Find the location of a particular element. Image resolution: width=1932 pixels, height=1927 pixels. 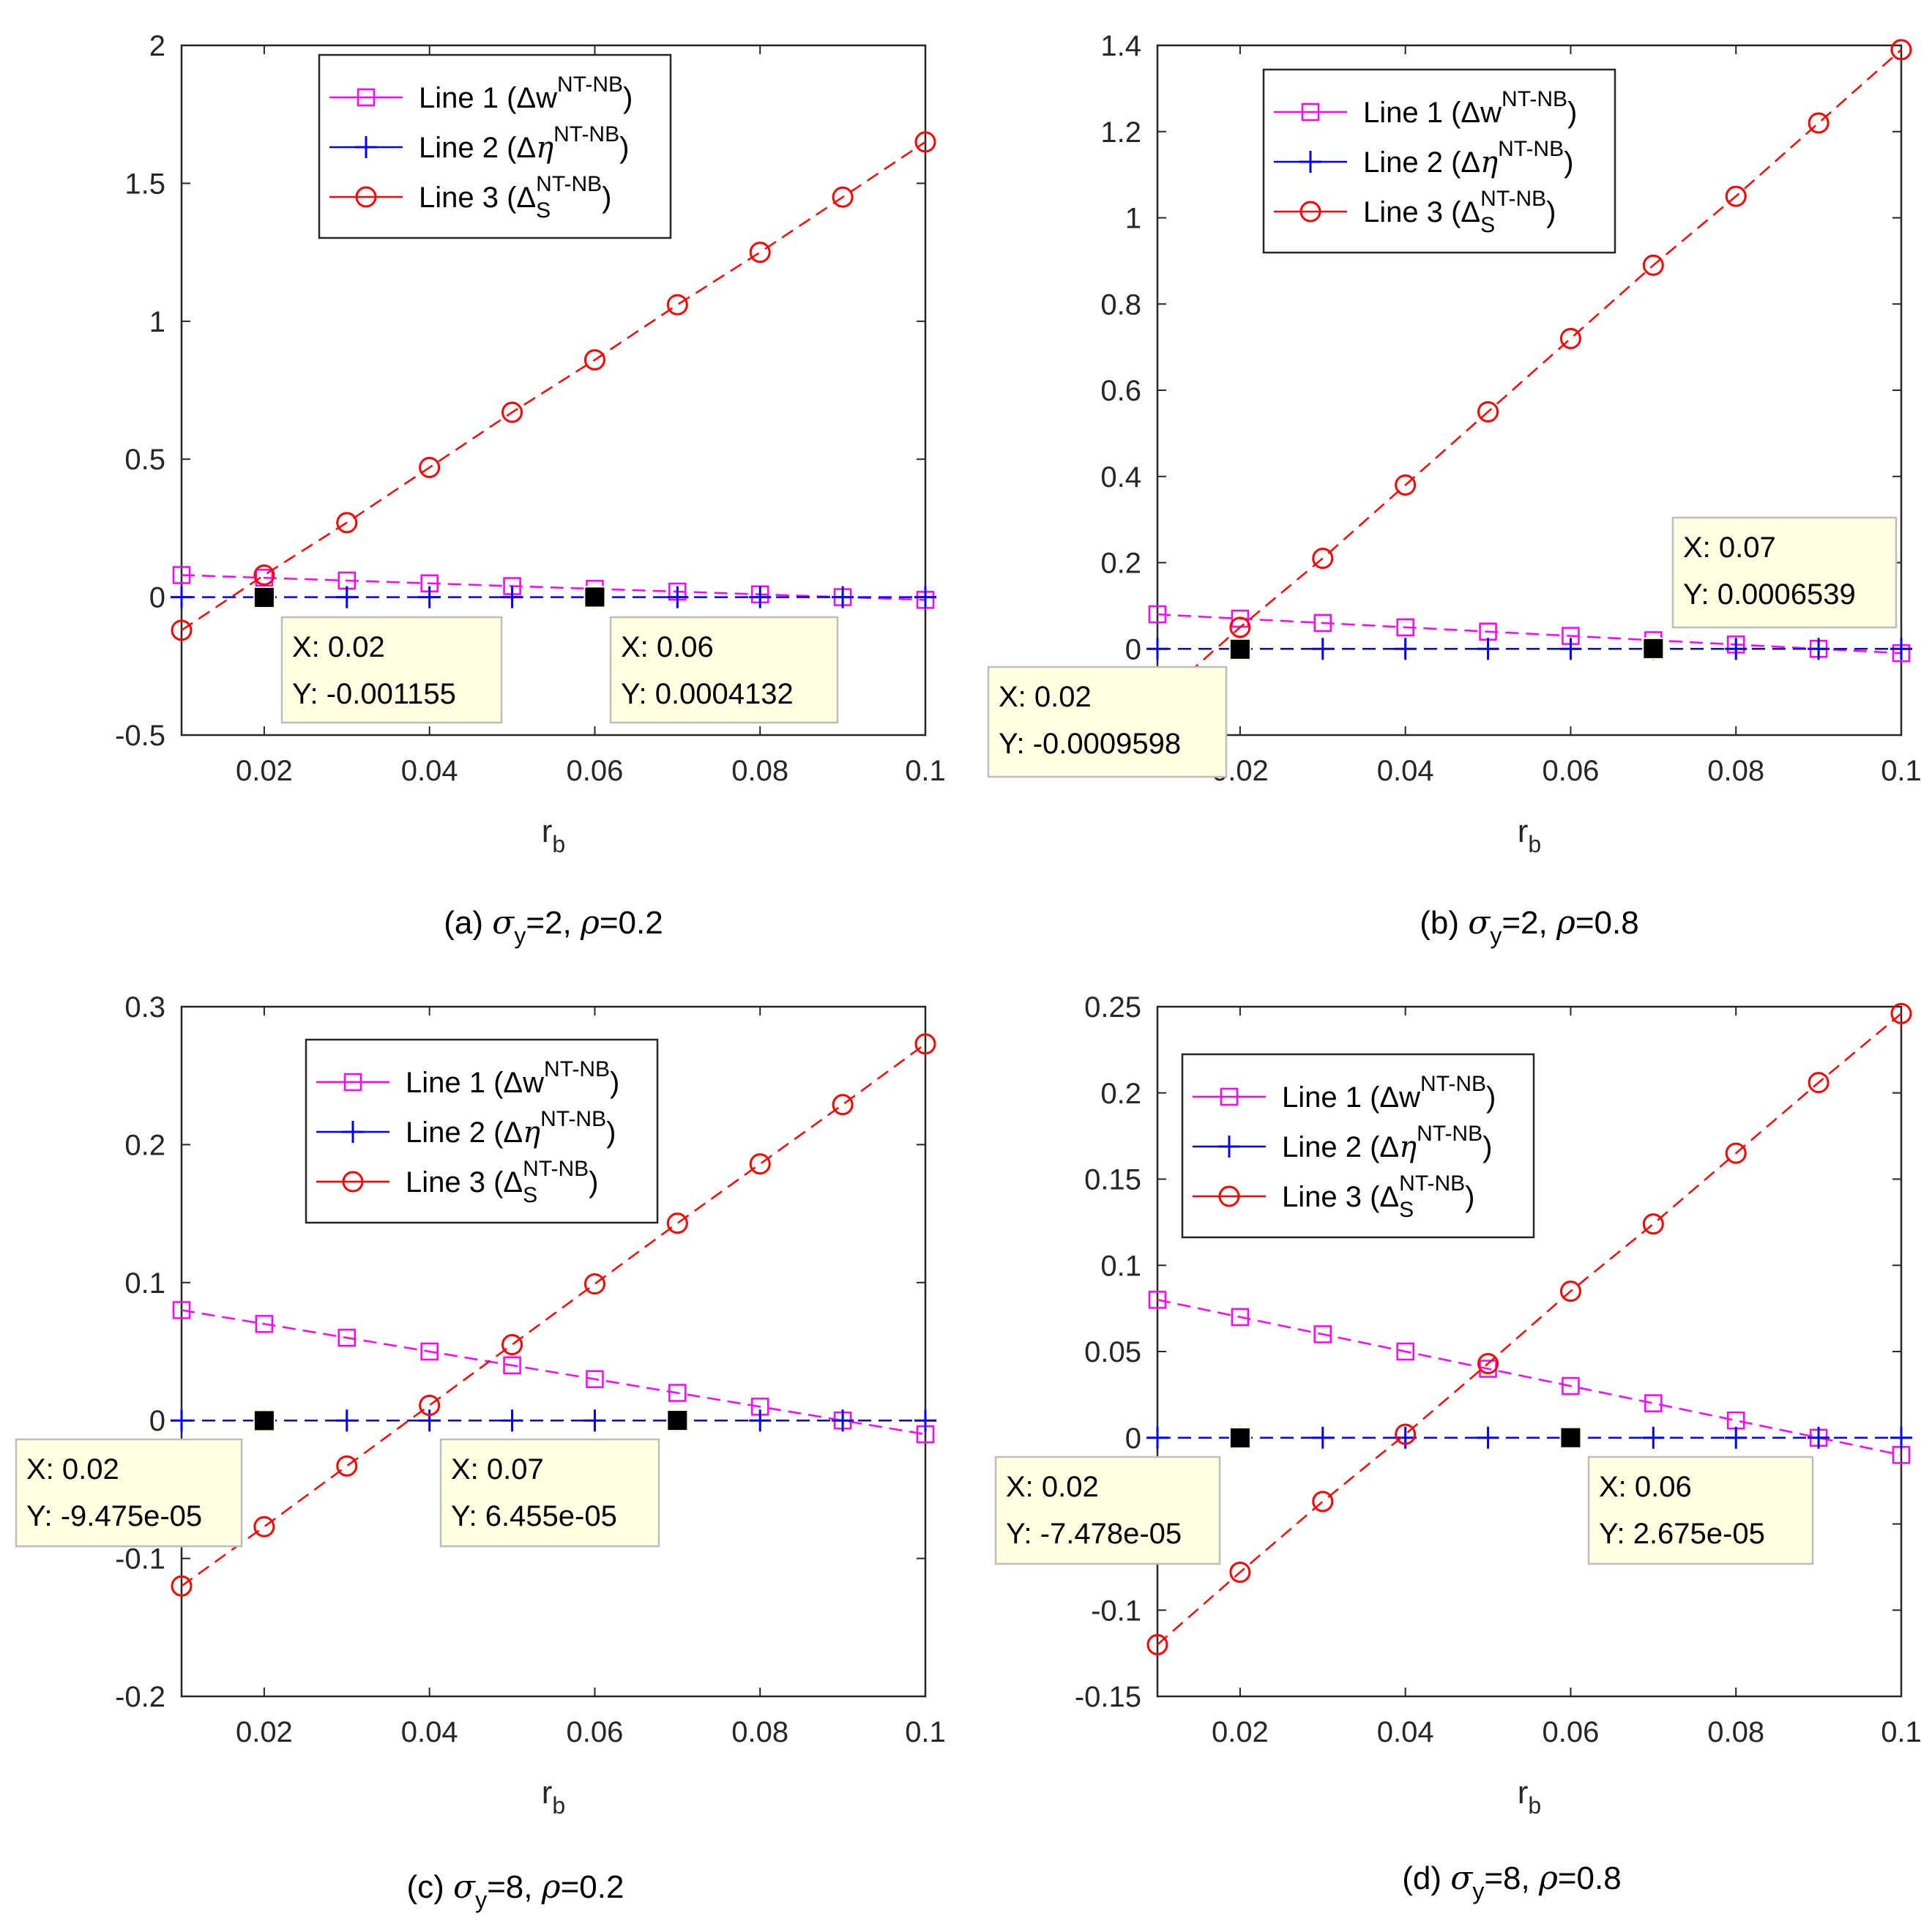

y-tick-label: 1.2 is located at coordinates (1121, 132).